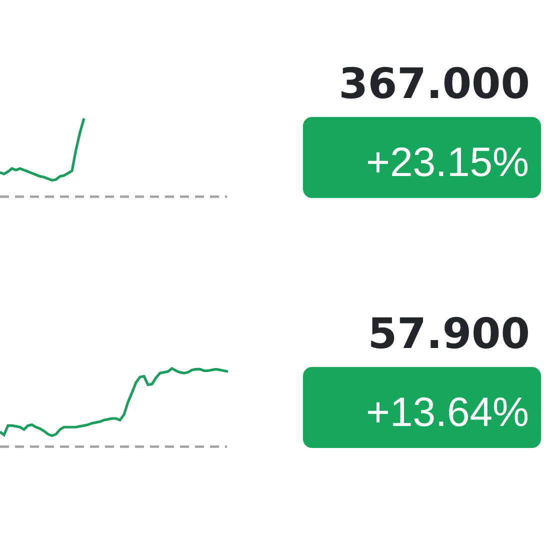 This screenshot has height=560, width=560. I want to click on text: 57.900, so click(449, 333).